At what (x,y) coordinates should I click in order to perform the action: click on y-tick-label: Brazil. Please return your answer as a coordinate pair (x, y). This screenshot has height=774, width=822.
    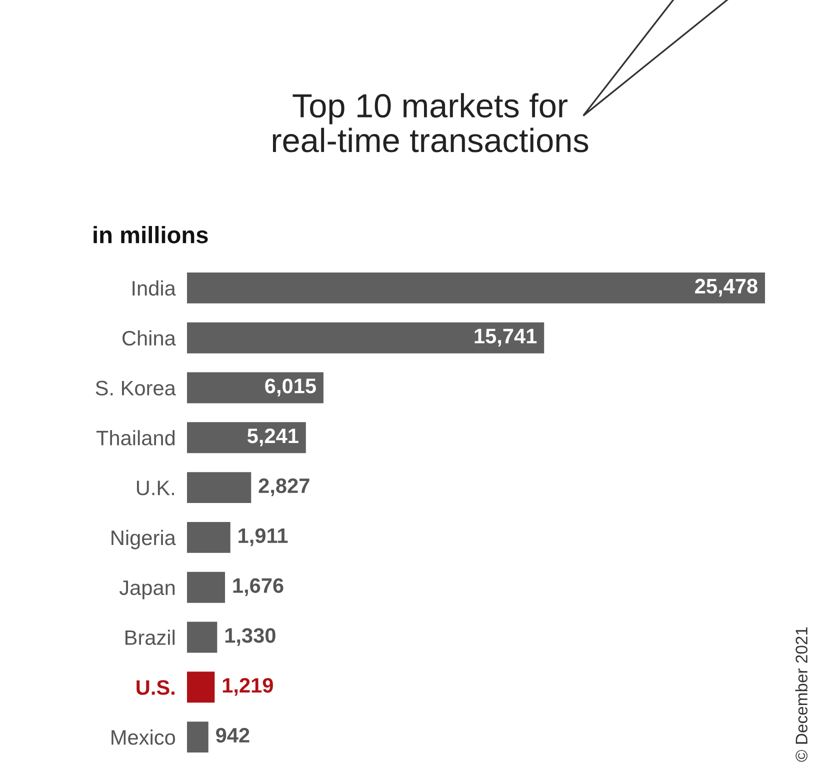
    Looking at the image, I should click on (150, 638).